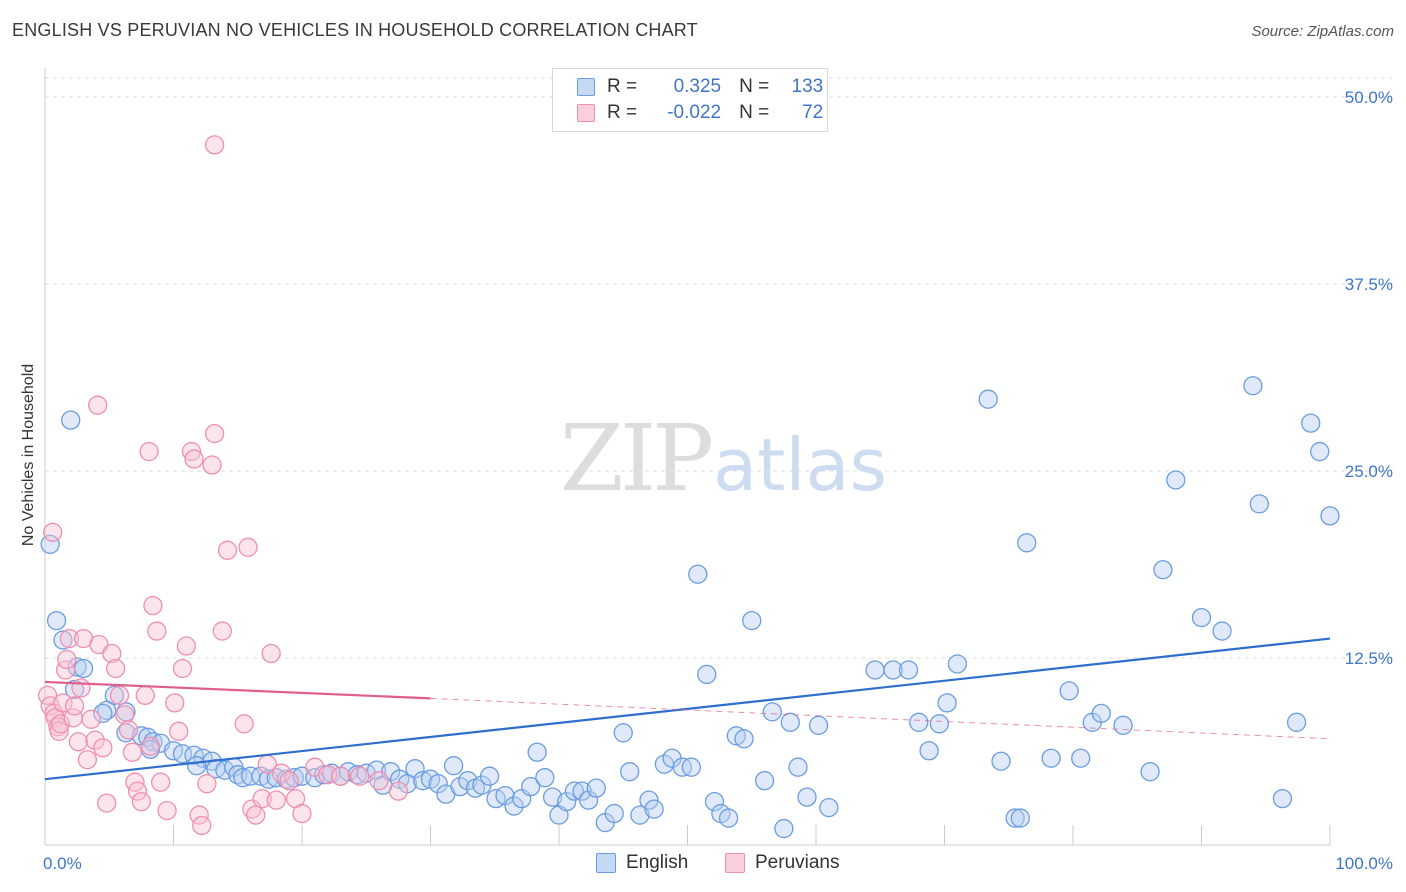  What do you see at coordinates (807, 86) in the screenshot?
I see `legend-n-value: 133` at bounding box center [807, 86].